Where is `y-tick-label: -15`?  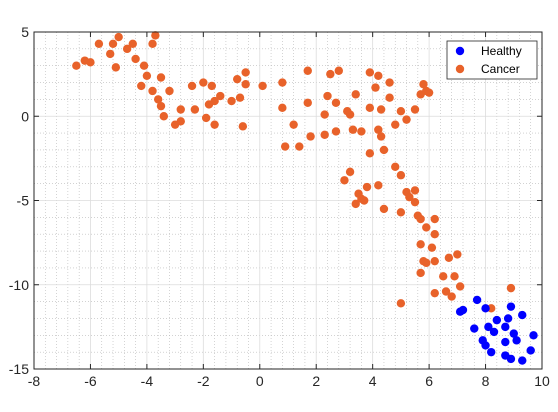
y-tick-label: -15 is located at coordinates (19, 369).